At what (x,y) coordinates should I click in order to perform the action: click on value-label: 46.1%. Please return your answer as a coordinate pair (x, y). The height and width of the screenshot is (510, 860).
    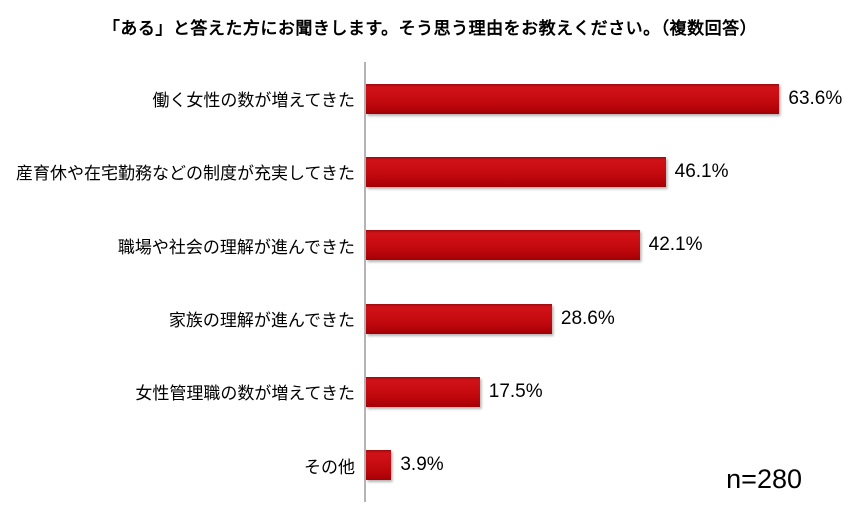
    Looking at the image, I should click on (701, 171).